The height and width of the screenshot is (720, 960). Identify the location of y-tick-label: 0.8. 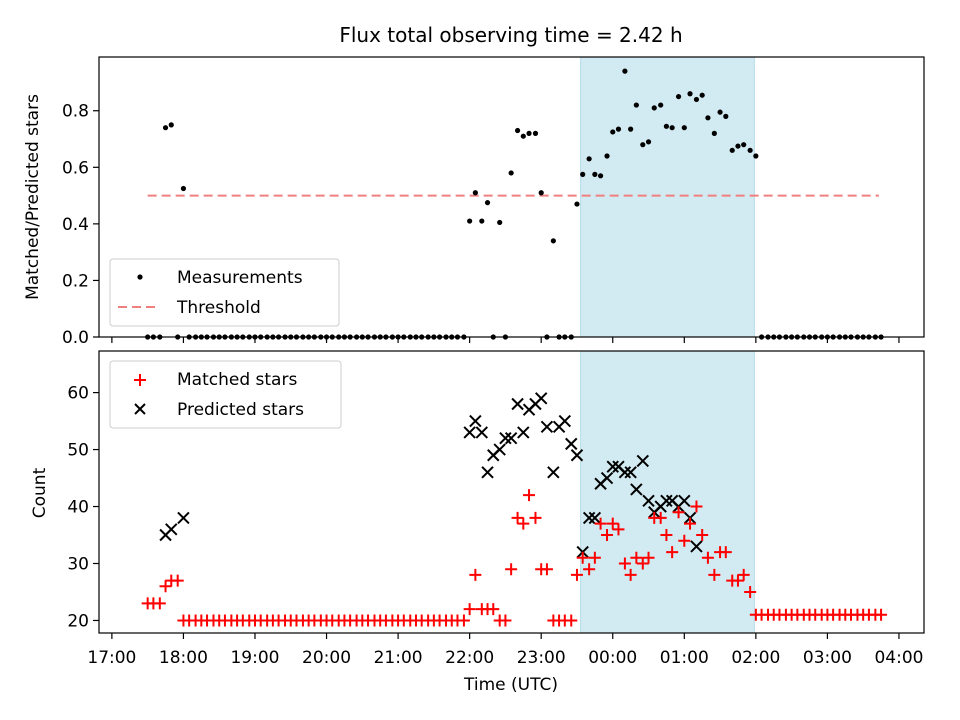
(75, 112).